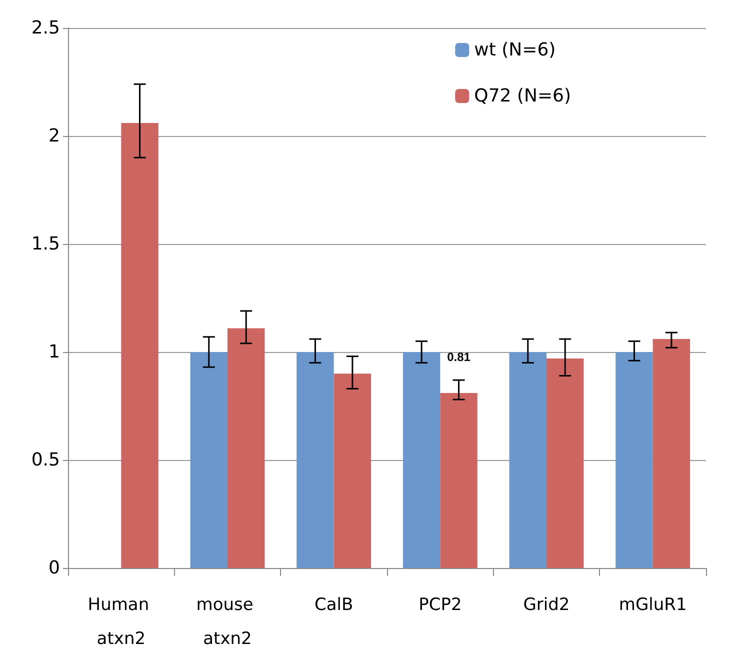  Describe the element at coordinates (121, 622) in the screenshot. I see `x-tick-label: Human atxn2` at that location.